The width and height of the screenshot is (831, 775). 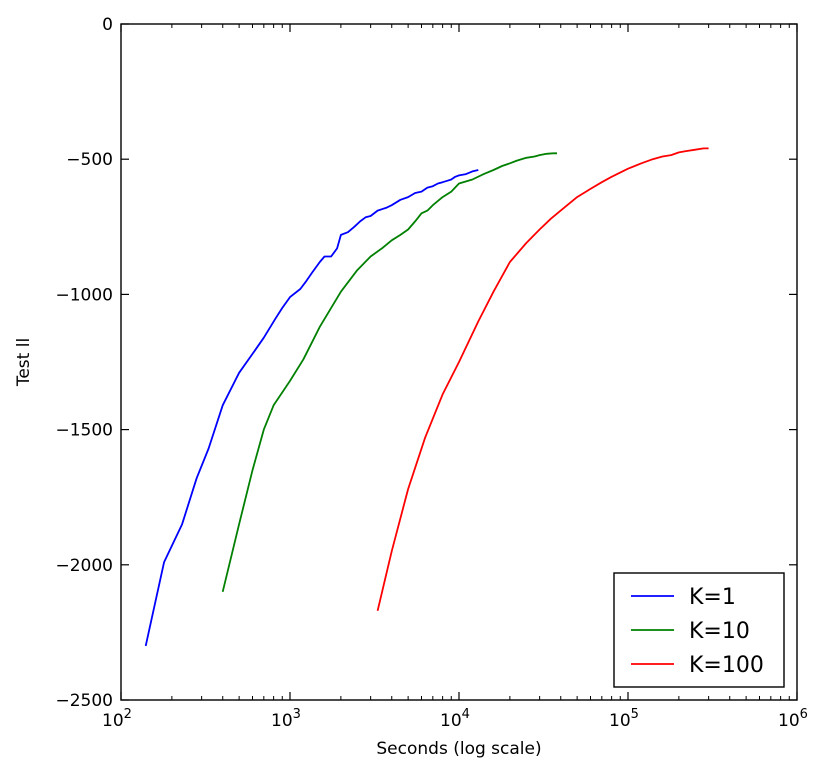 What do you see at coordinates (726, 665) in the screenshot?
I see `legend-label: K=100` at bounding box center [726, 665].